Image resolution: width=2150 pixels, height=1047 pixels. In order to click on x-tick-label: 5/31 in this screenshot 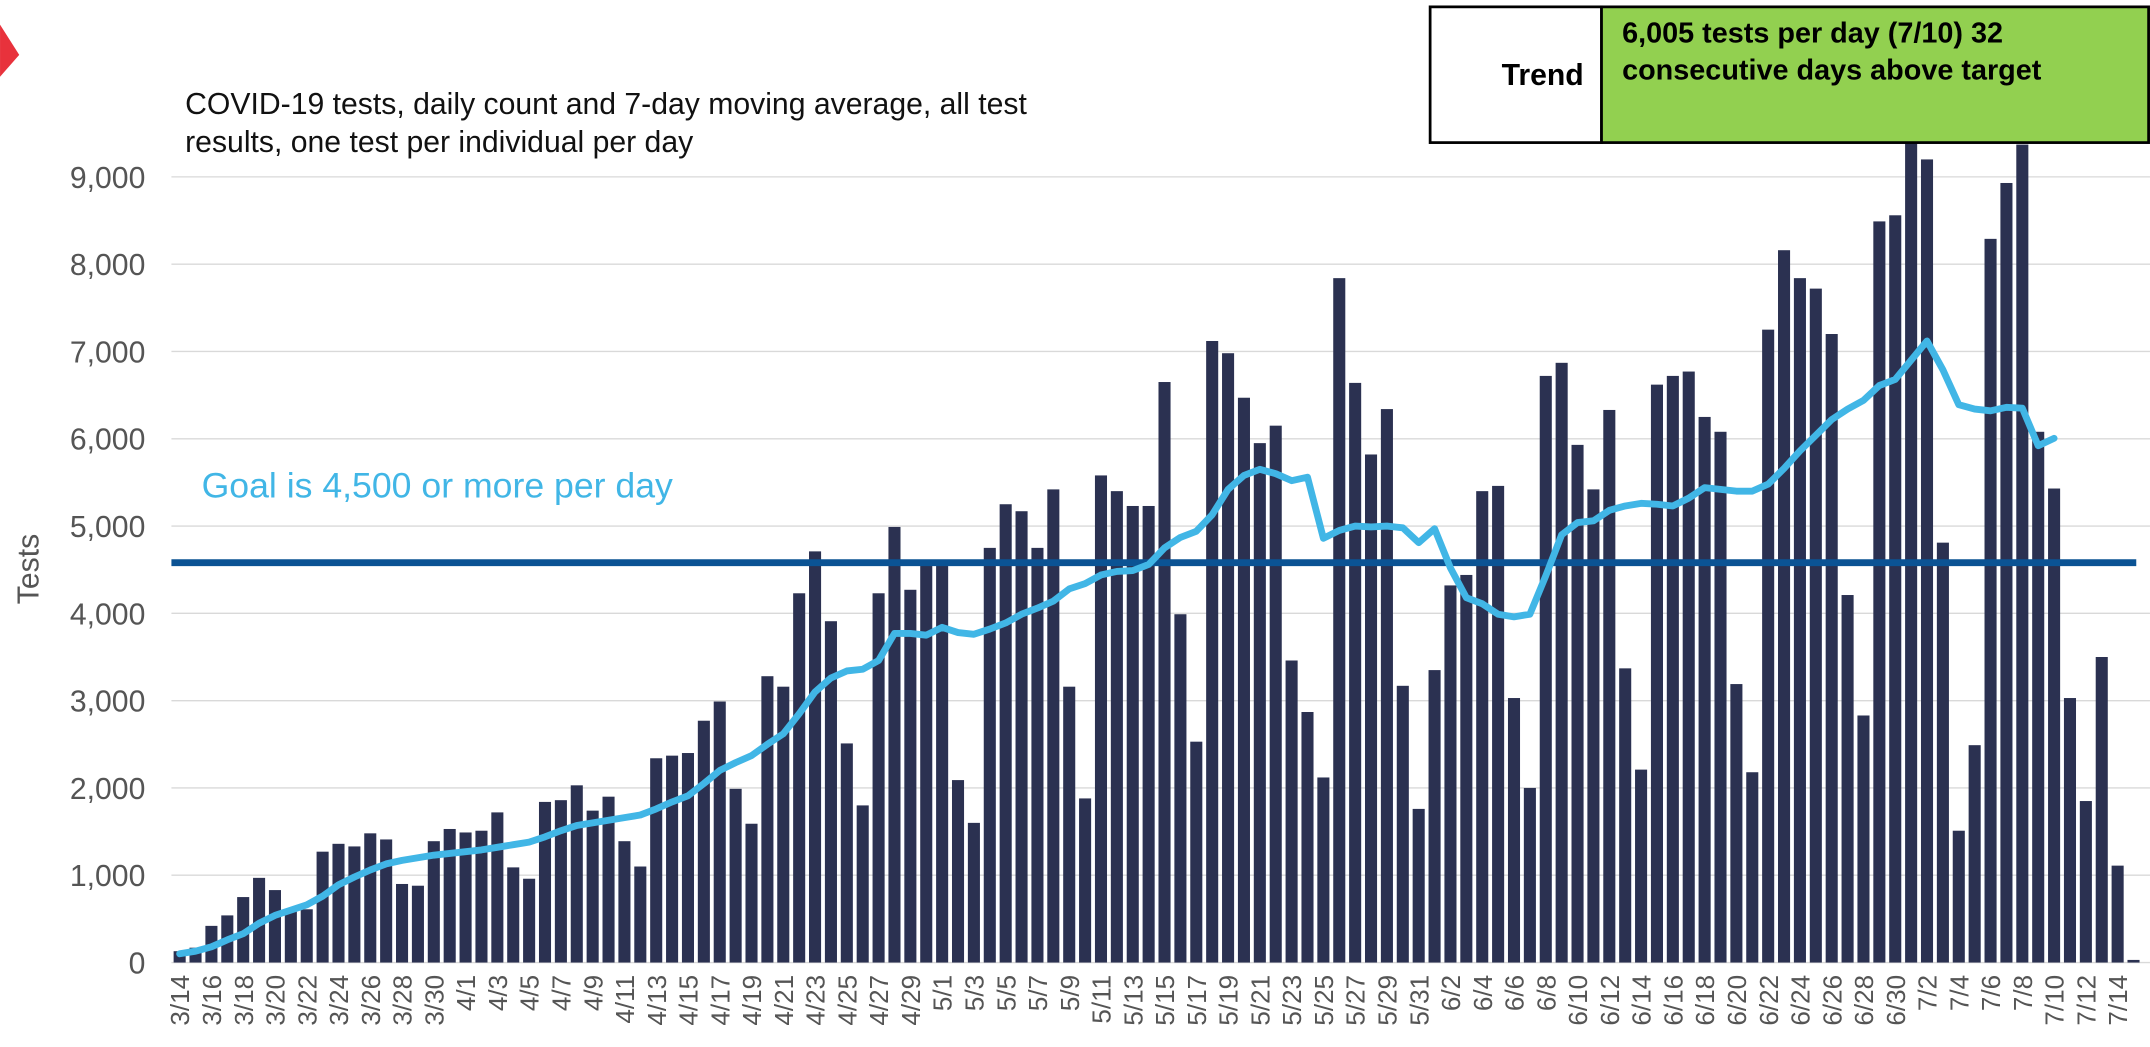, I will do `click(1419, 1000)`.